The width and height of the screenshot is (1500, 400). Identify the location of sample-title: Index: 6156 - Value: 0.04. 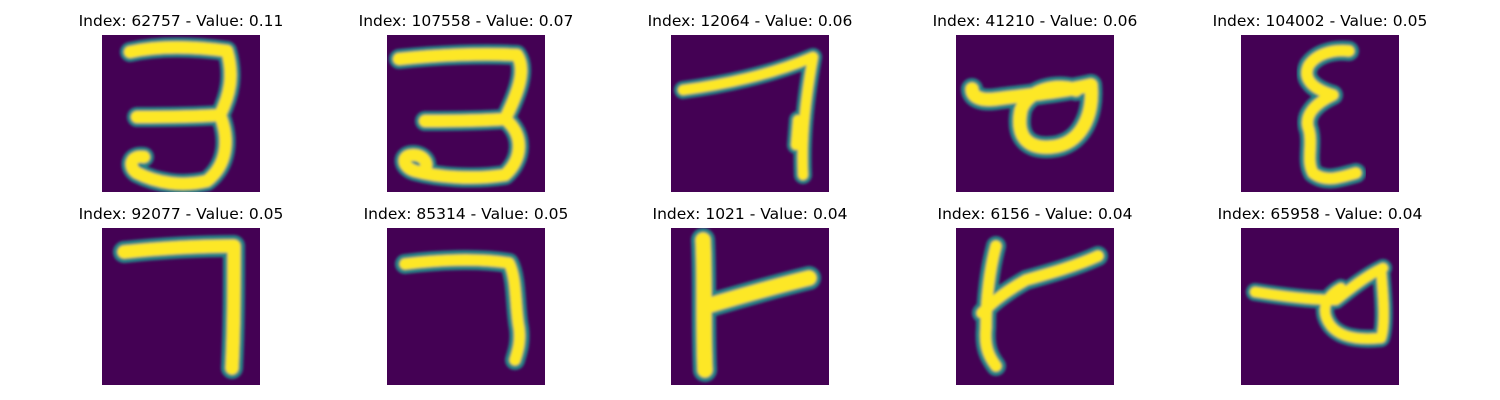
(1035, 214).